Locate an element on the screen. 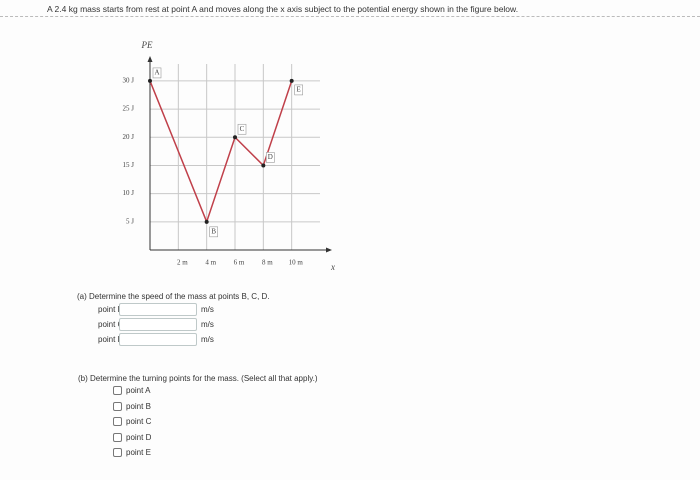 This screenshot has height=480, width=700. x-tick-label: 8 m is located at coordinates (267, 263).